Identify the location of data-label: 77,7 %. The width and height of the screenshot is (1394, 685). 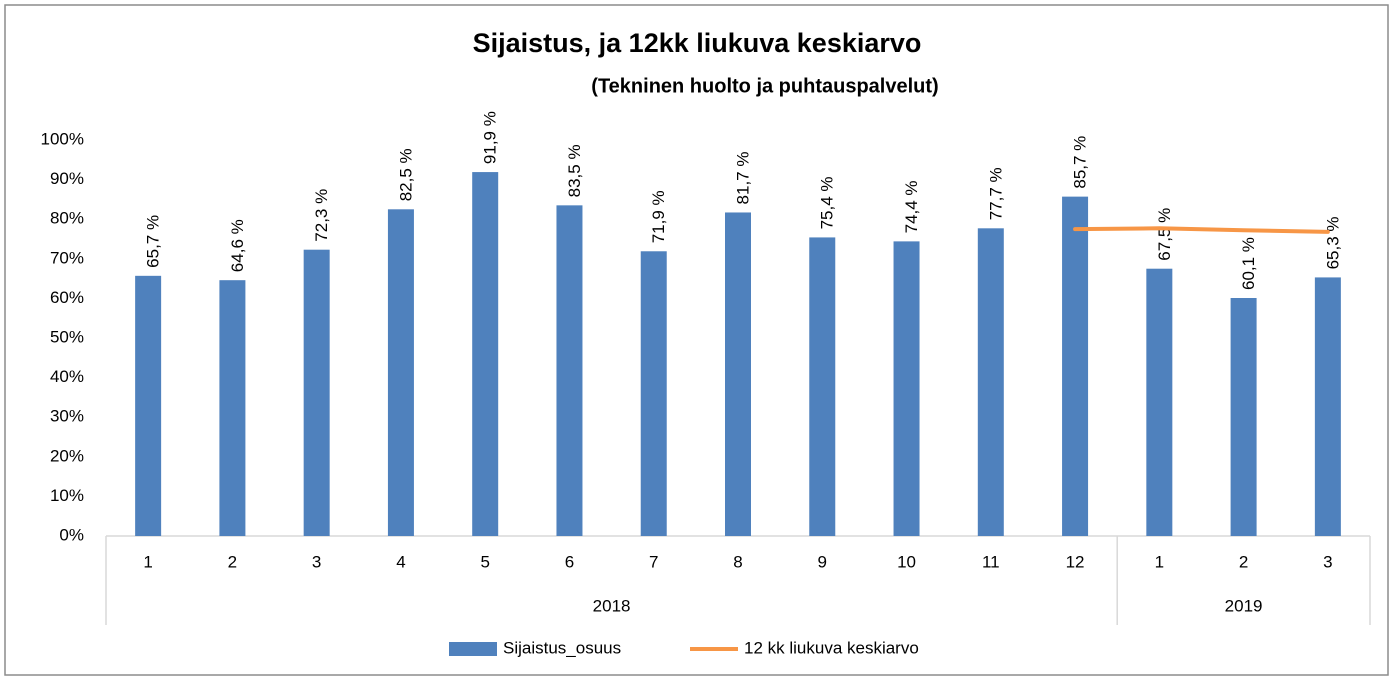
(995, 193).